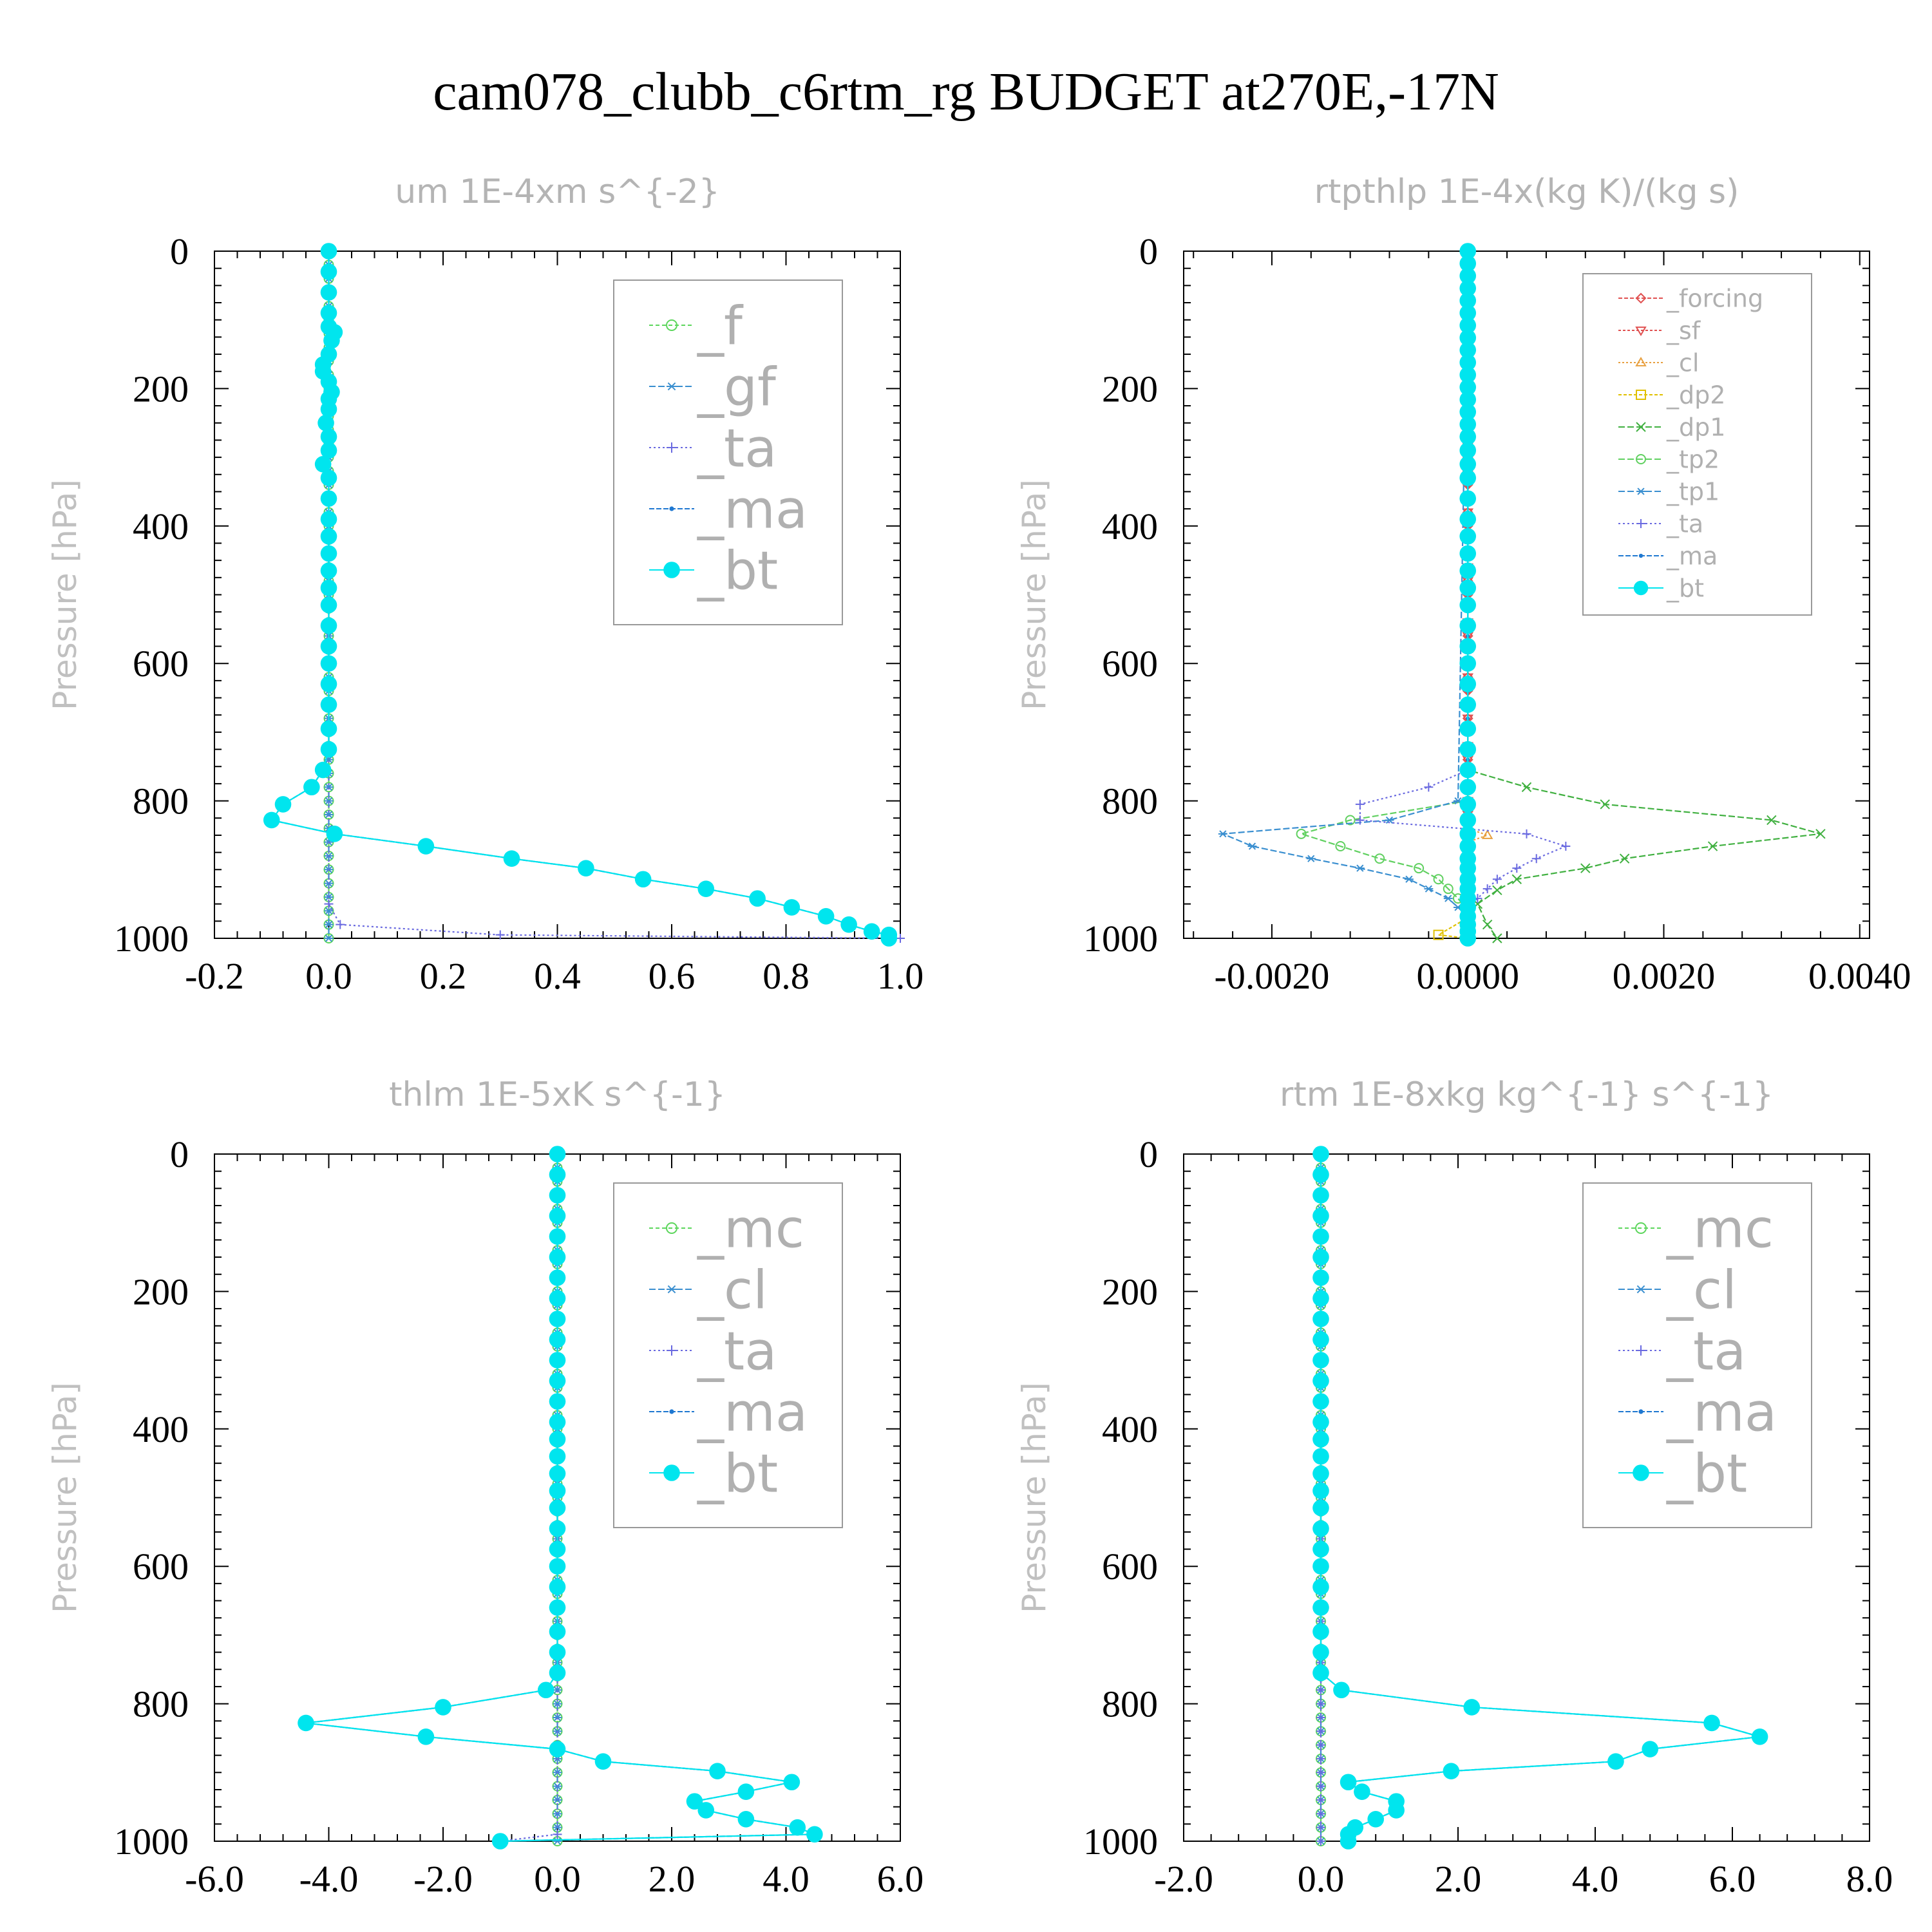 The image size is (1932, 1932). I want to click on x-tick-label: 0.0, so click(557, 1879).